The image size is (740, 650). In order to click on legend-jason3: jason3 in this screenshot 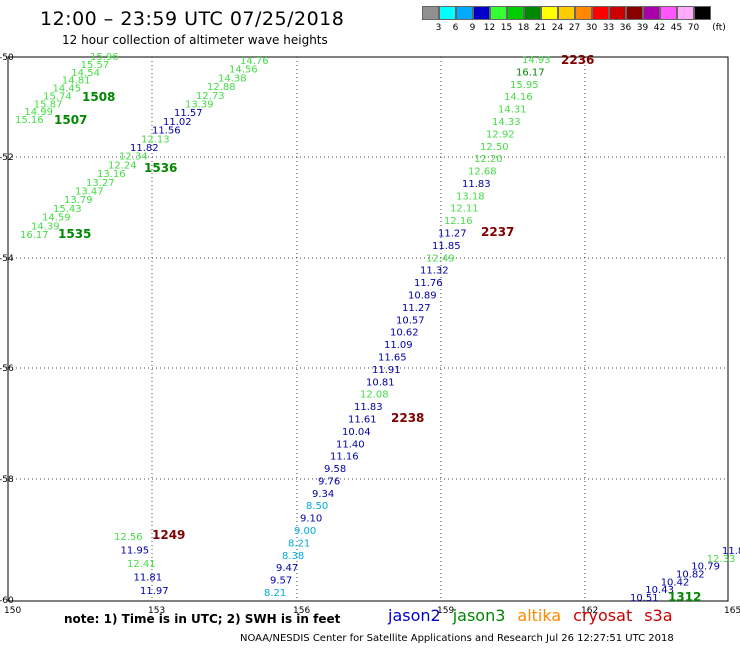, I will do `click(479, 615)`.